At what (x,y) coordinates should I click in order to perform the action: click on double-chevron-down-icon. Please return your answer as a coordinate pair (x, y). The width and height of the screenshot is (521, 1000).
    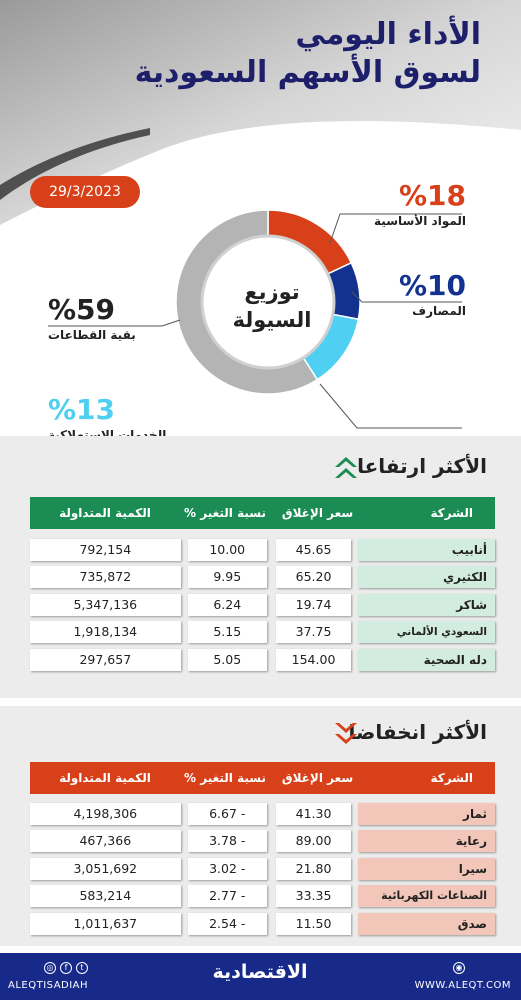
    Looking at the image, I should click on (346, 733).